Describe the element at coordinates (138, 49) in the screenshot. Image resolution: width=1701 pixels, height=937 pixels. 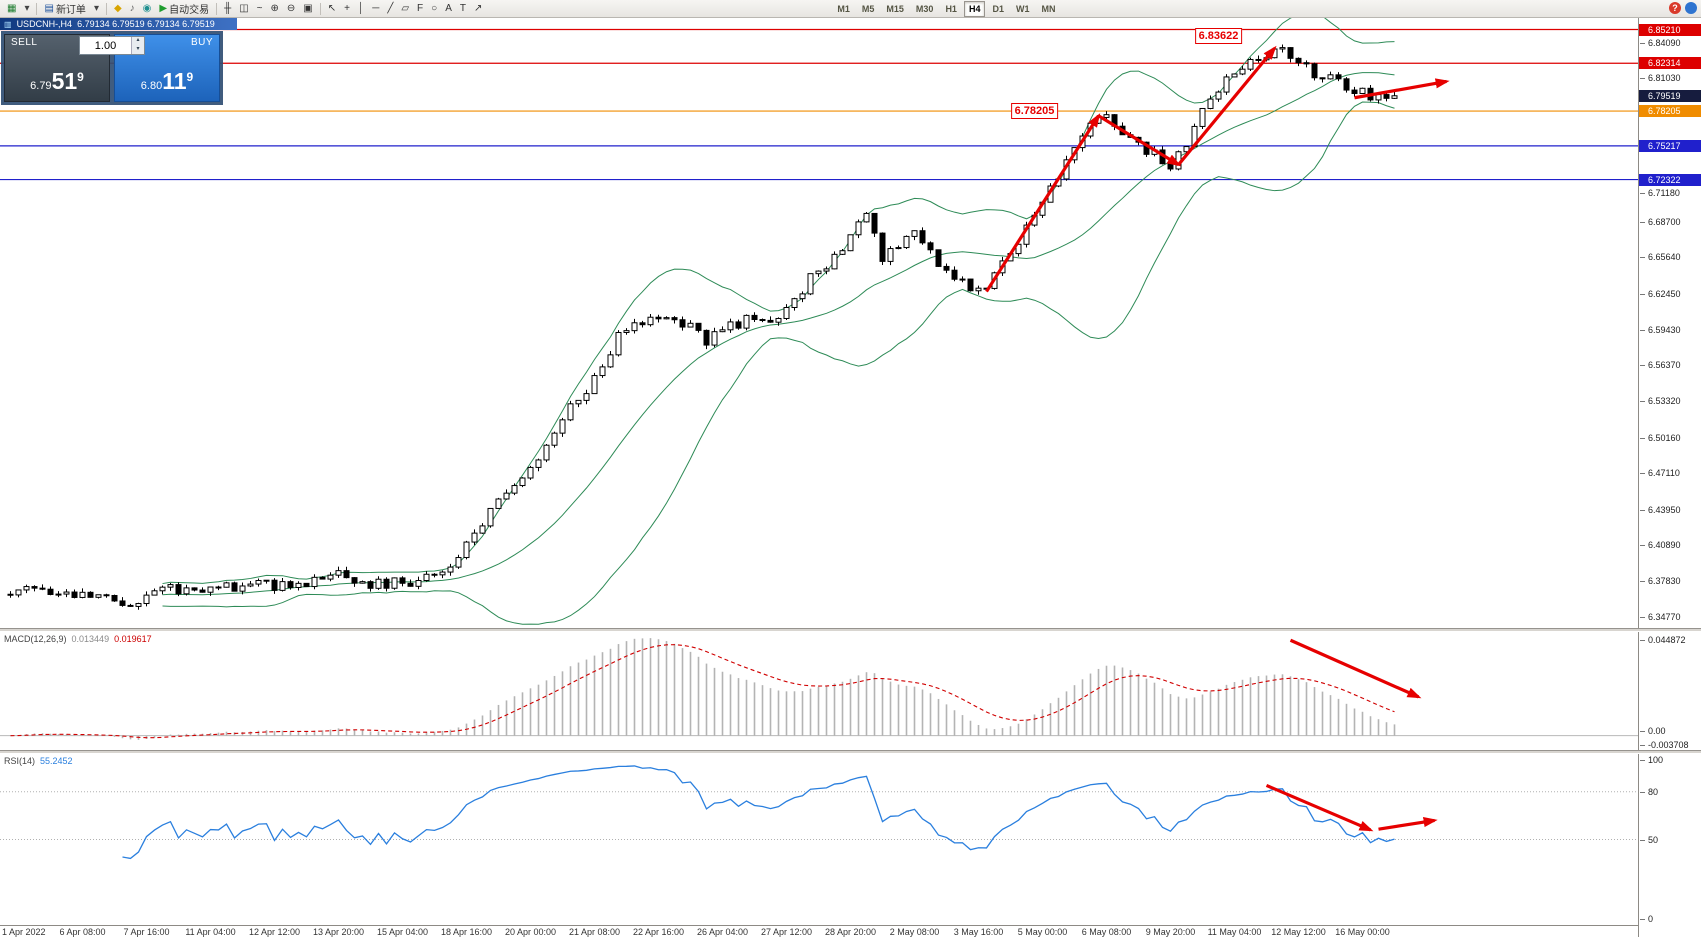
I see `volume-decrease-button: ▾` at that location.